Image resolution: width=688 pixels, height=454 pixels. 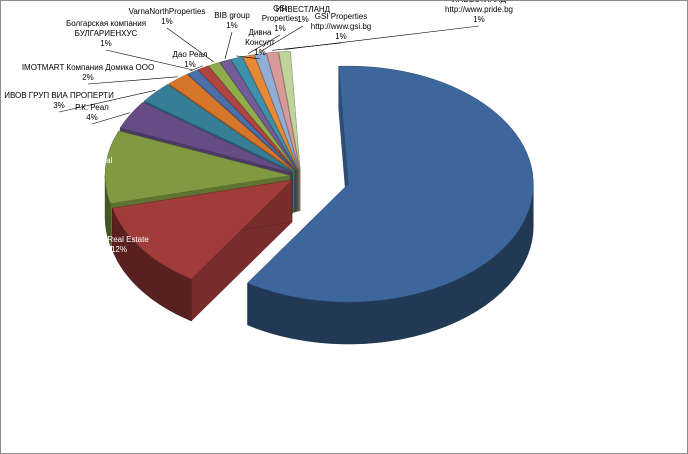 I want to click on data-label: GSI, so click(x=280, y=8).